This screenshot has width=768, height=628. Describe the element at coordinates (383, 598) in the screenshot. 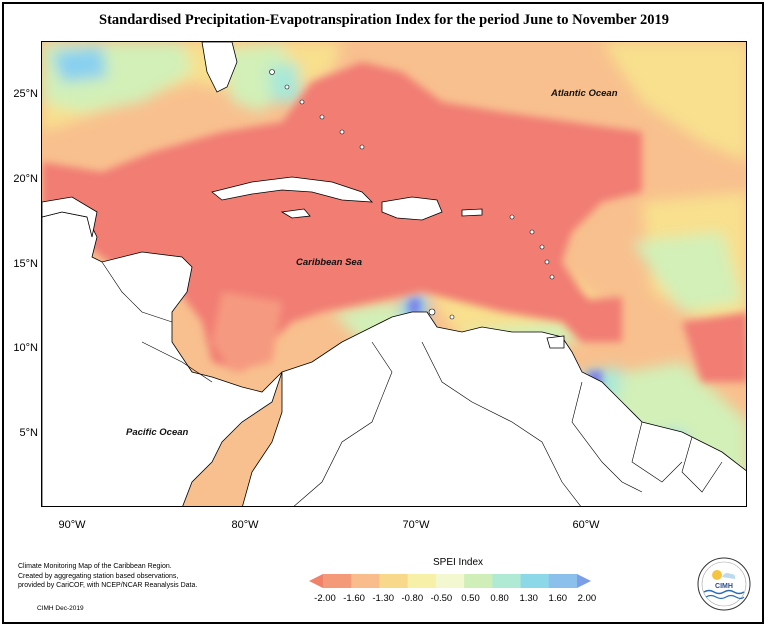

I see `legend-tick-label: -1.30` at that location.